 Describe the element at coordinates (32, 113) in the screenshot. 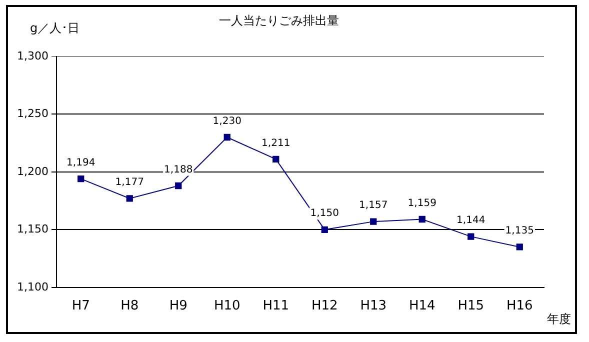

I see `y-tick-label: 1,250` at that location.